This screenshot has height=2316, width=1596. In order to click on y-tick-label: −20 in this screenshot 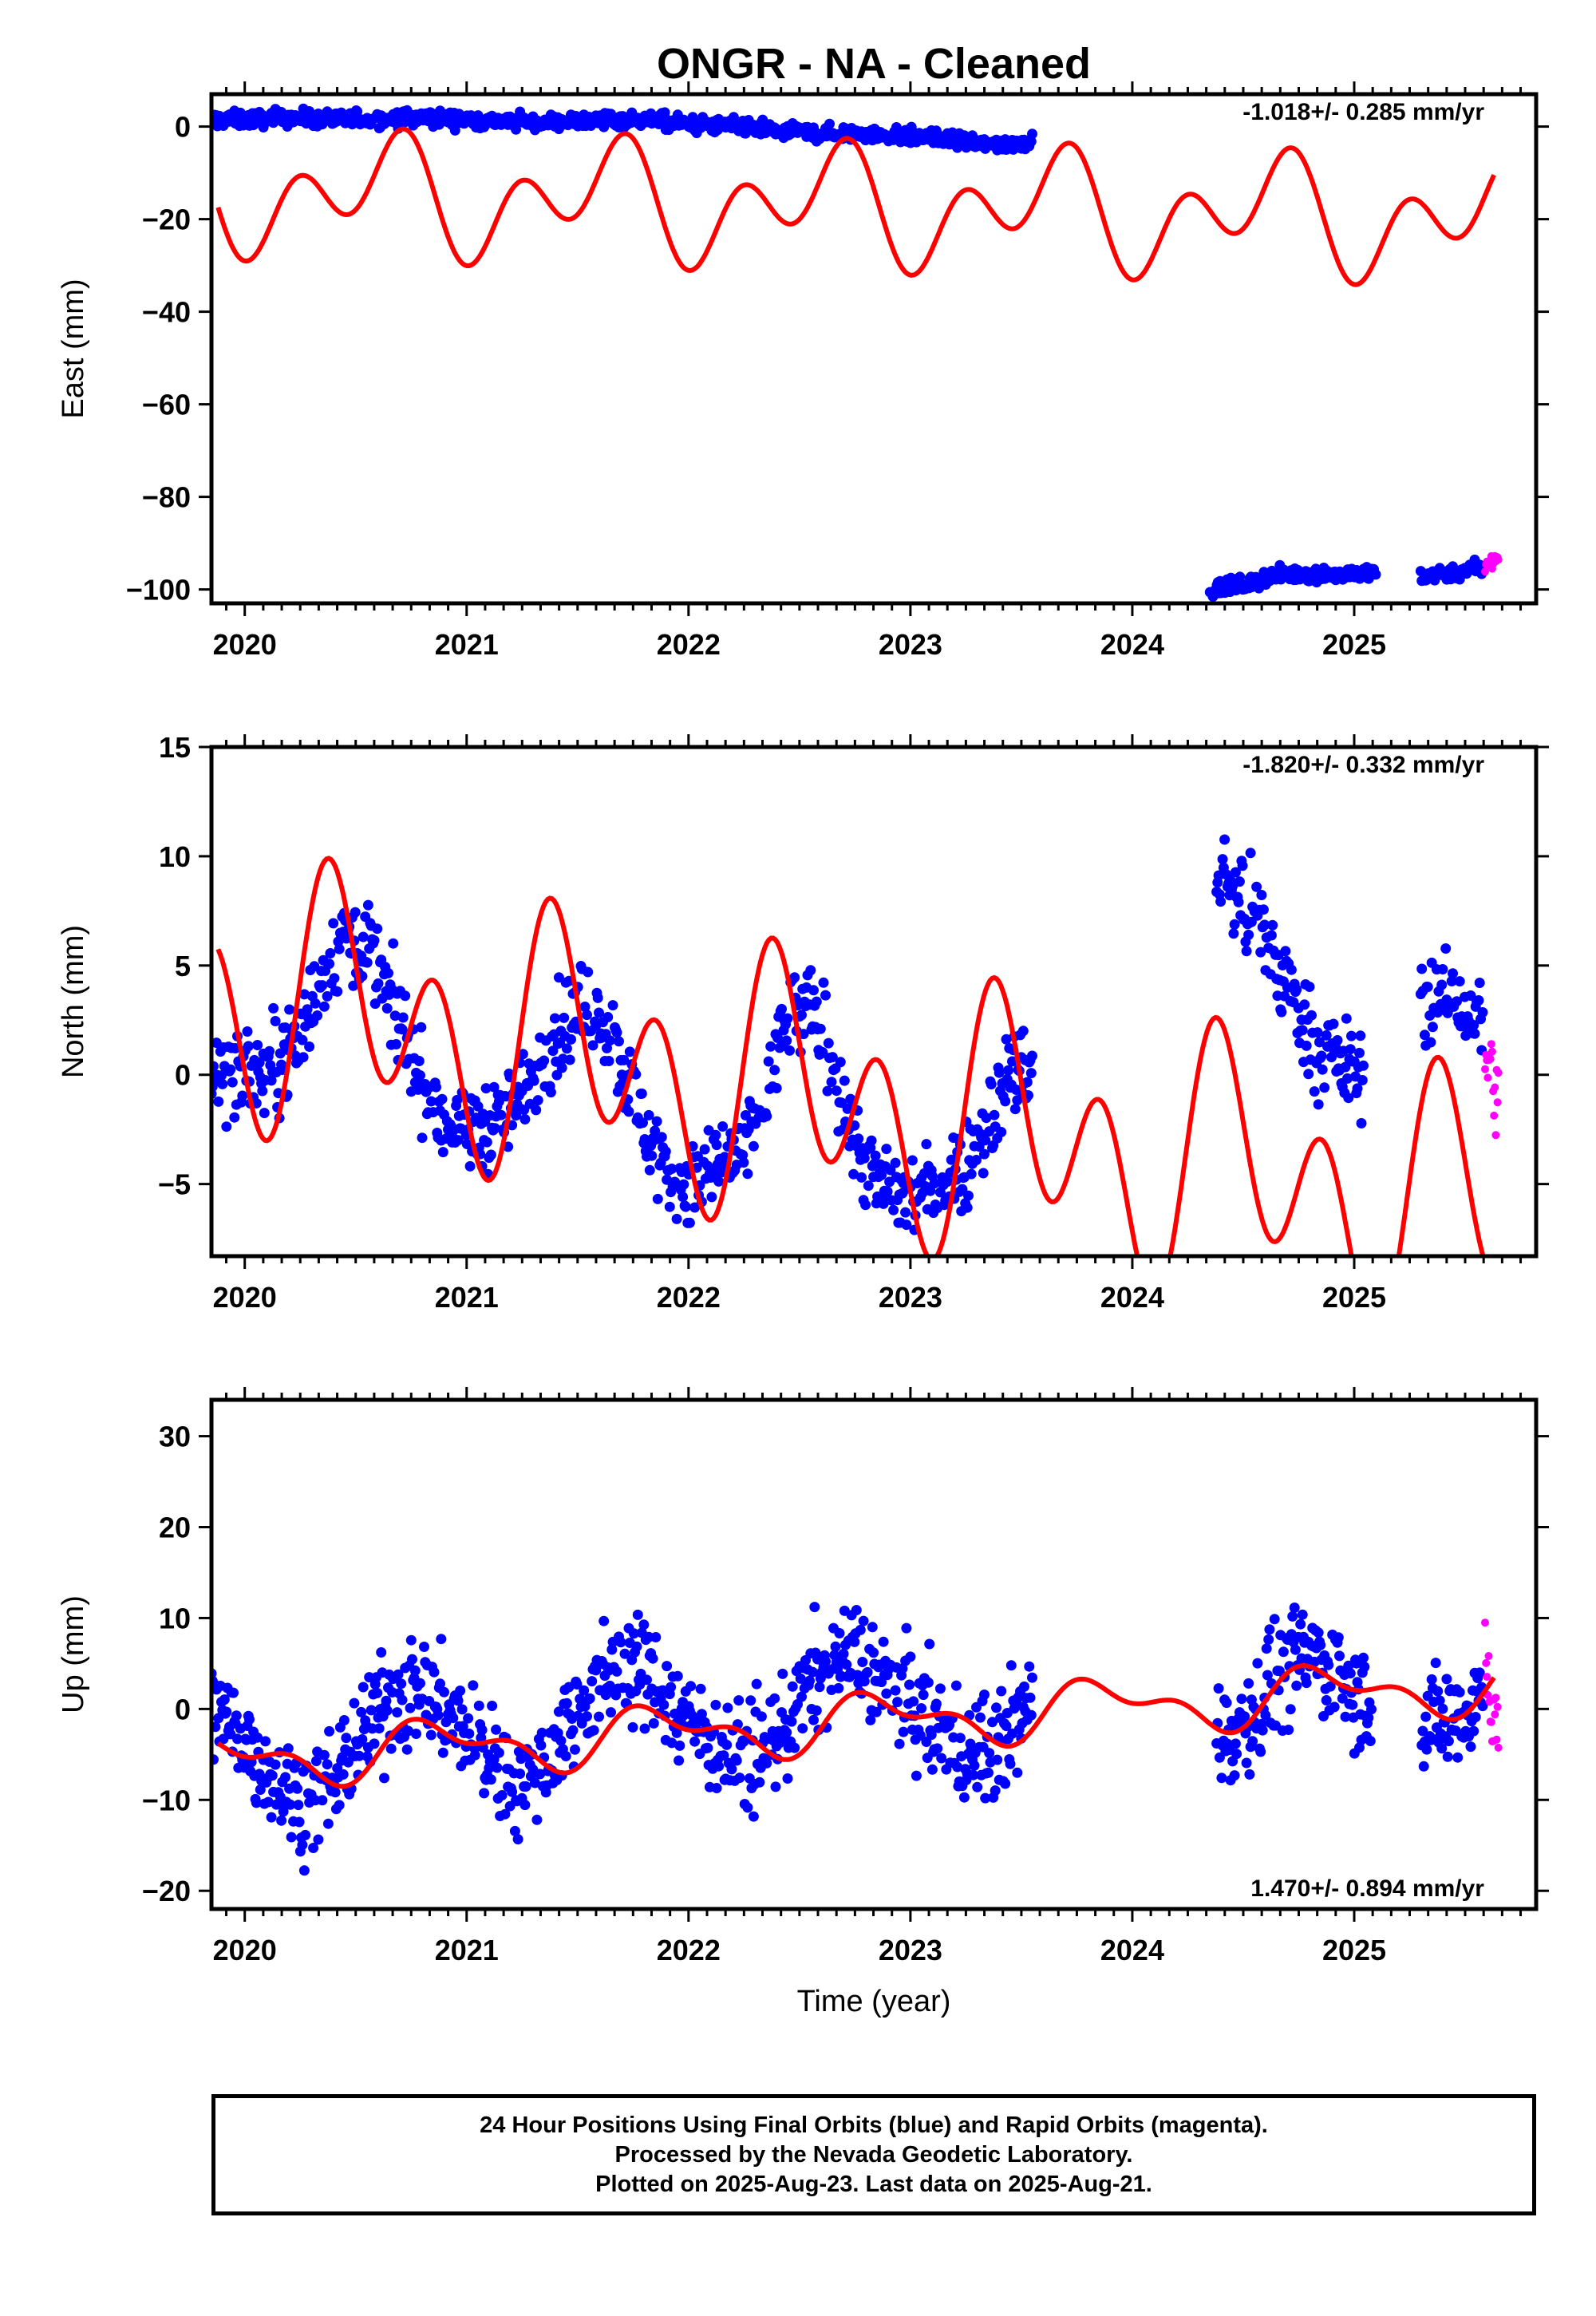, I will do `click(166, 220)`.